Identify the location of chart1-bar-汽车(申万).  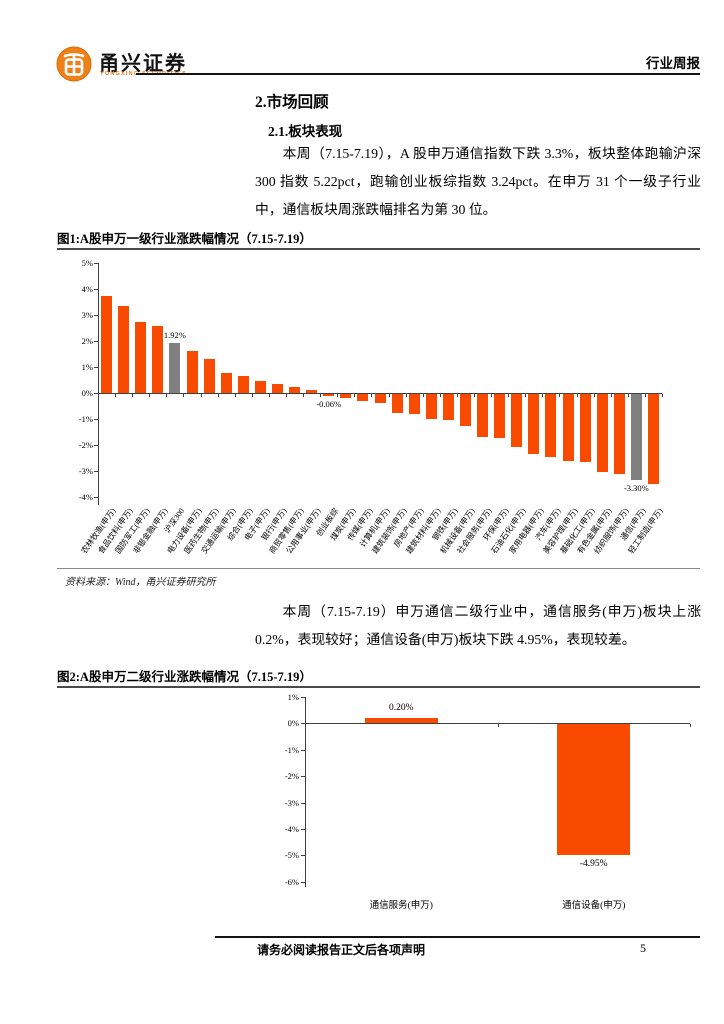
(551, 426).